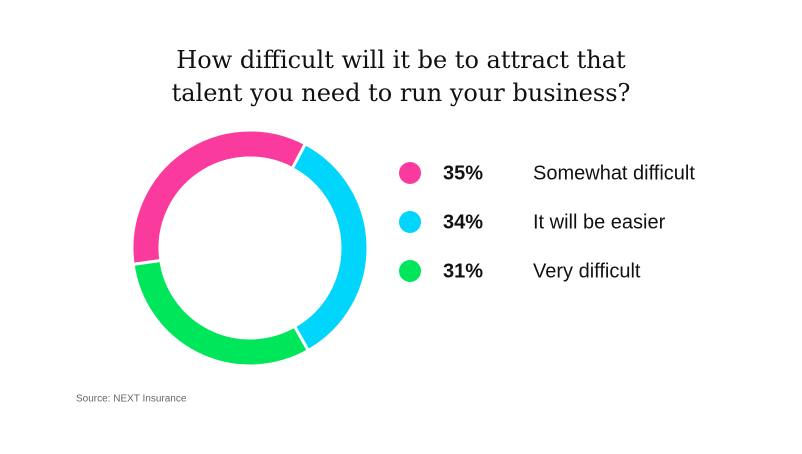  What do you see at coordinates (463, 271) in the screenshot?
I see `value-label: 31%` at bounding box center [463, 271].